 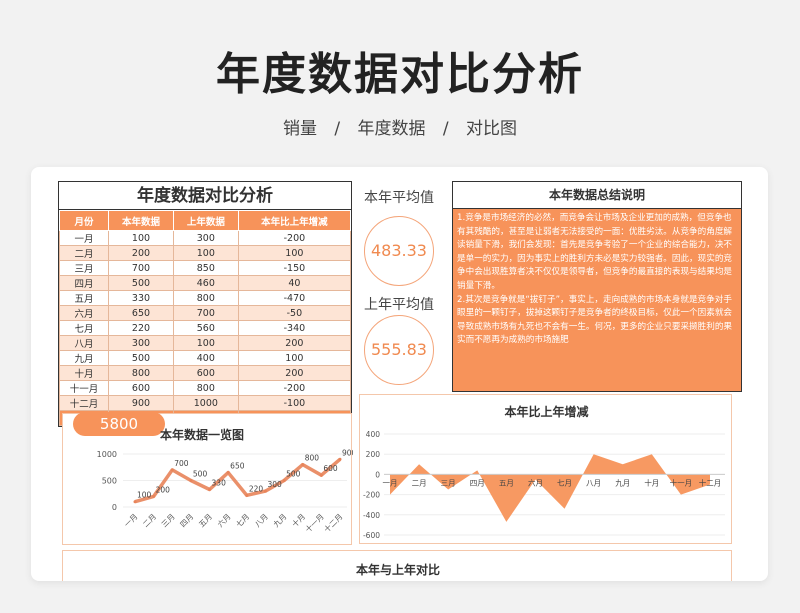 What do you see at coordinates (119, 424) in the screenshot?
I see `total-badge: 5800` at bounding box center [119, 424].